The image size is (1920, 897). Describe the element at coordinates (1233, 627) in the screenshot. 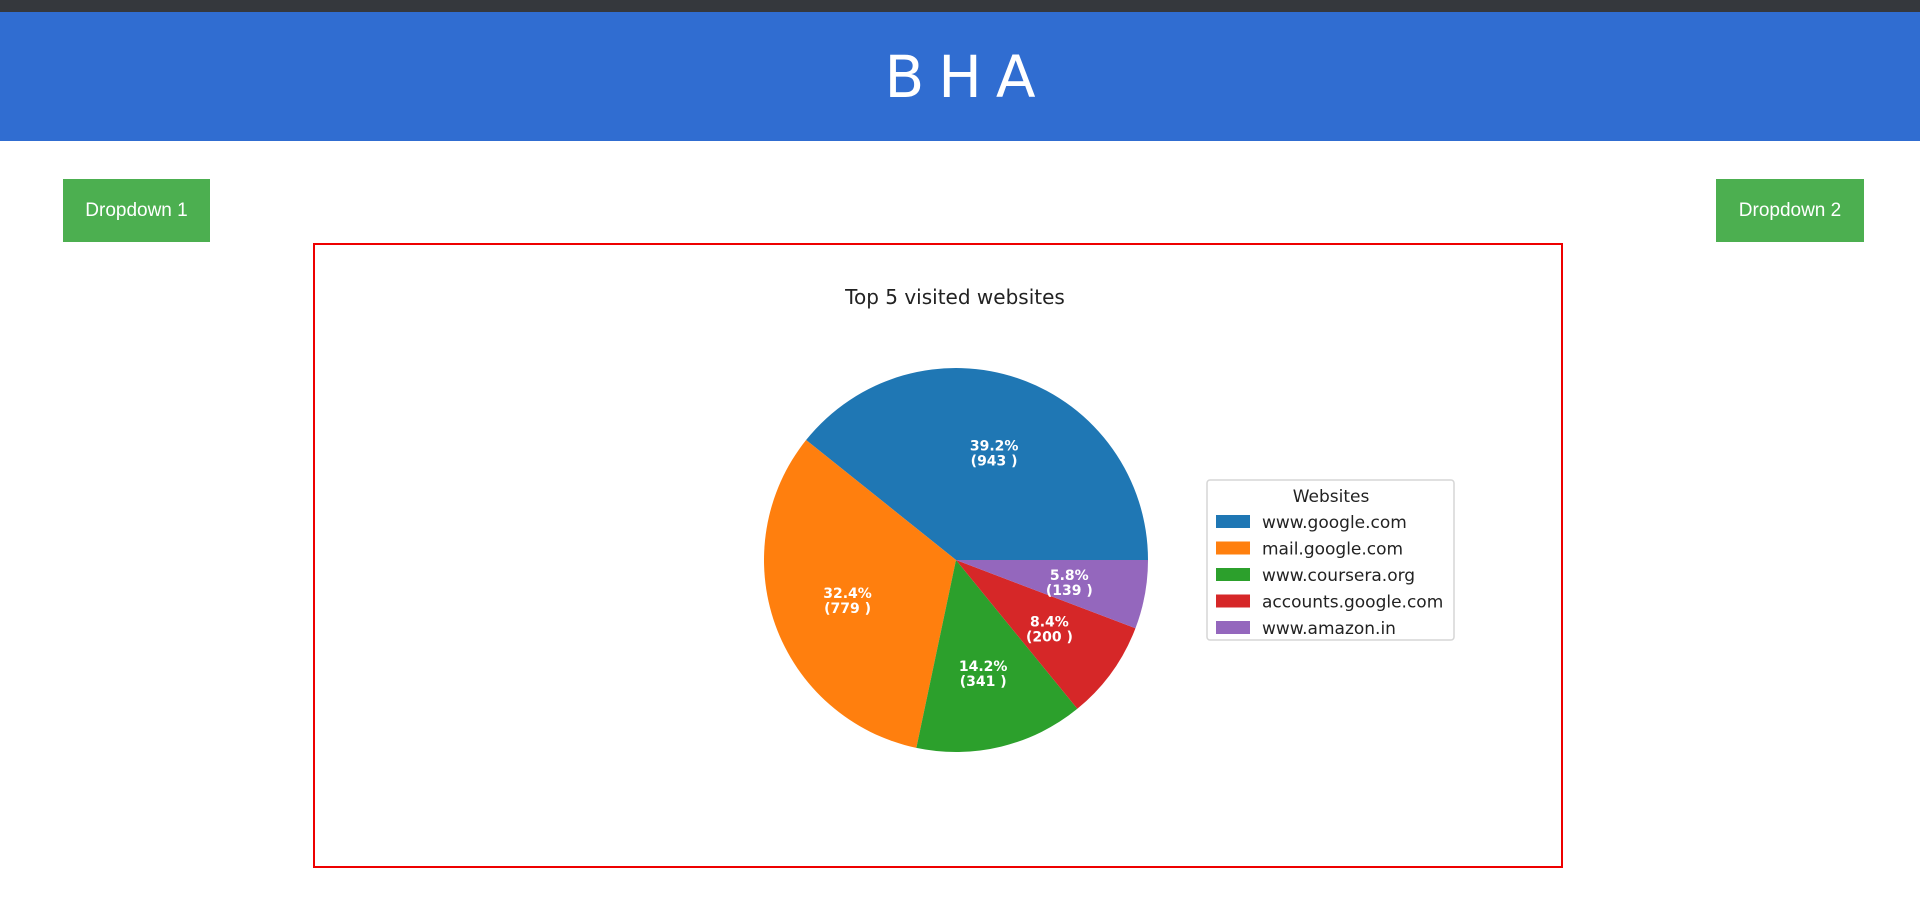

I see `legend-swatch-www-amazon-in` at that location.